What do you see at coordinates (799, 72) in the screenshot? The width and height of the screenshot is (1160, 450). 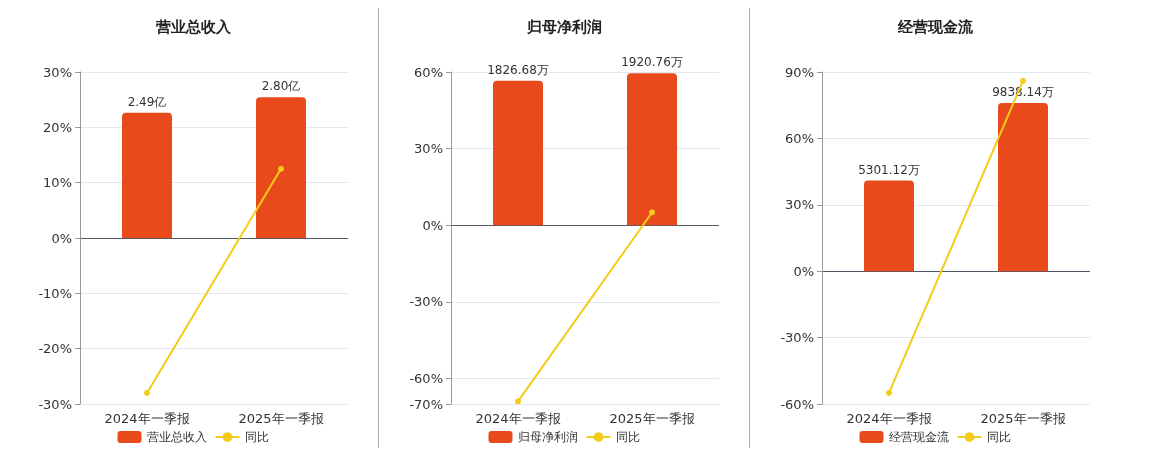 I see `y-tick-label: 90%` at bounding box center [799, 72].